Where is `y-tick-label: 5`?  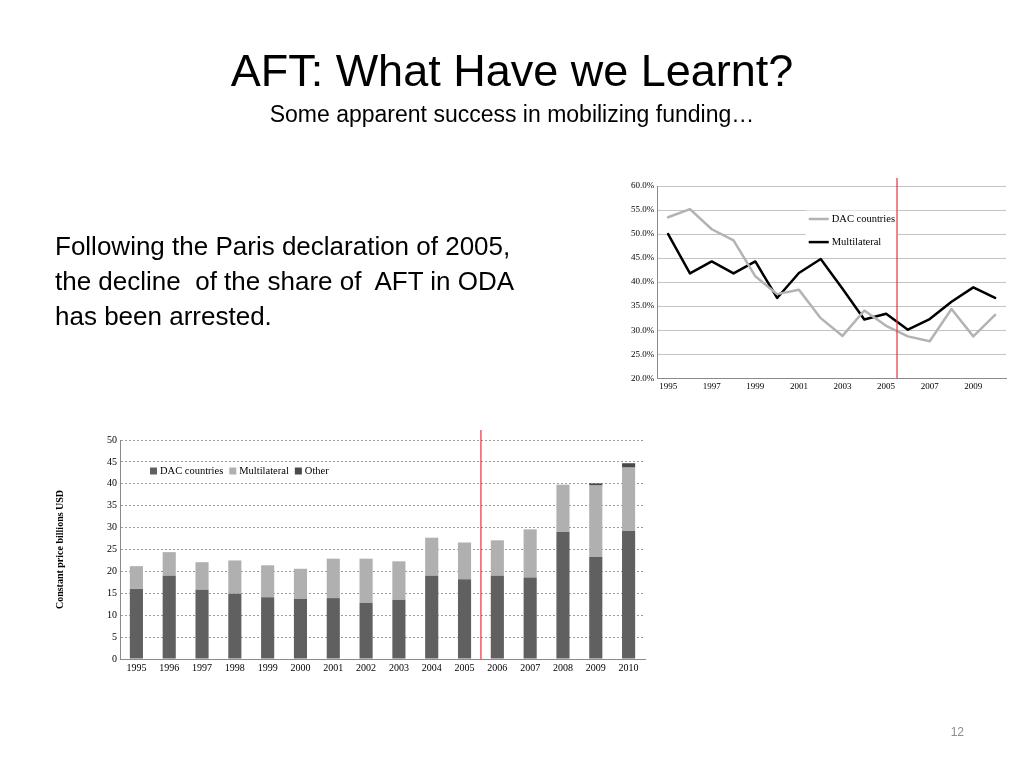
y-tick-label: 5 is located at coordinates (114, 636).